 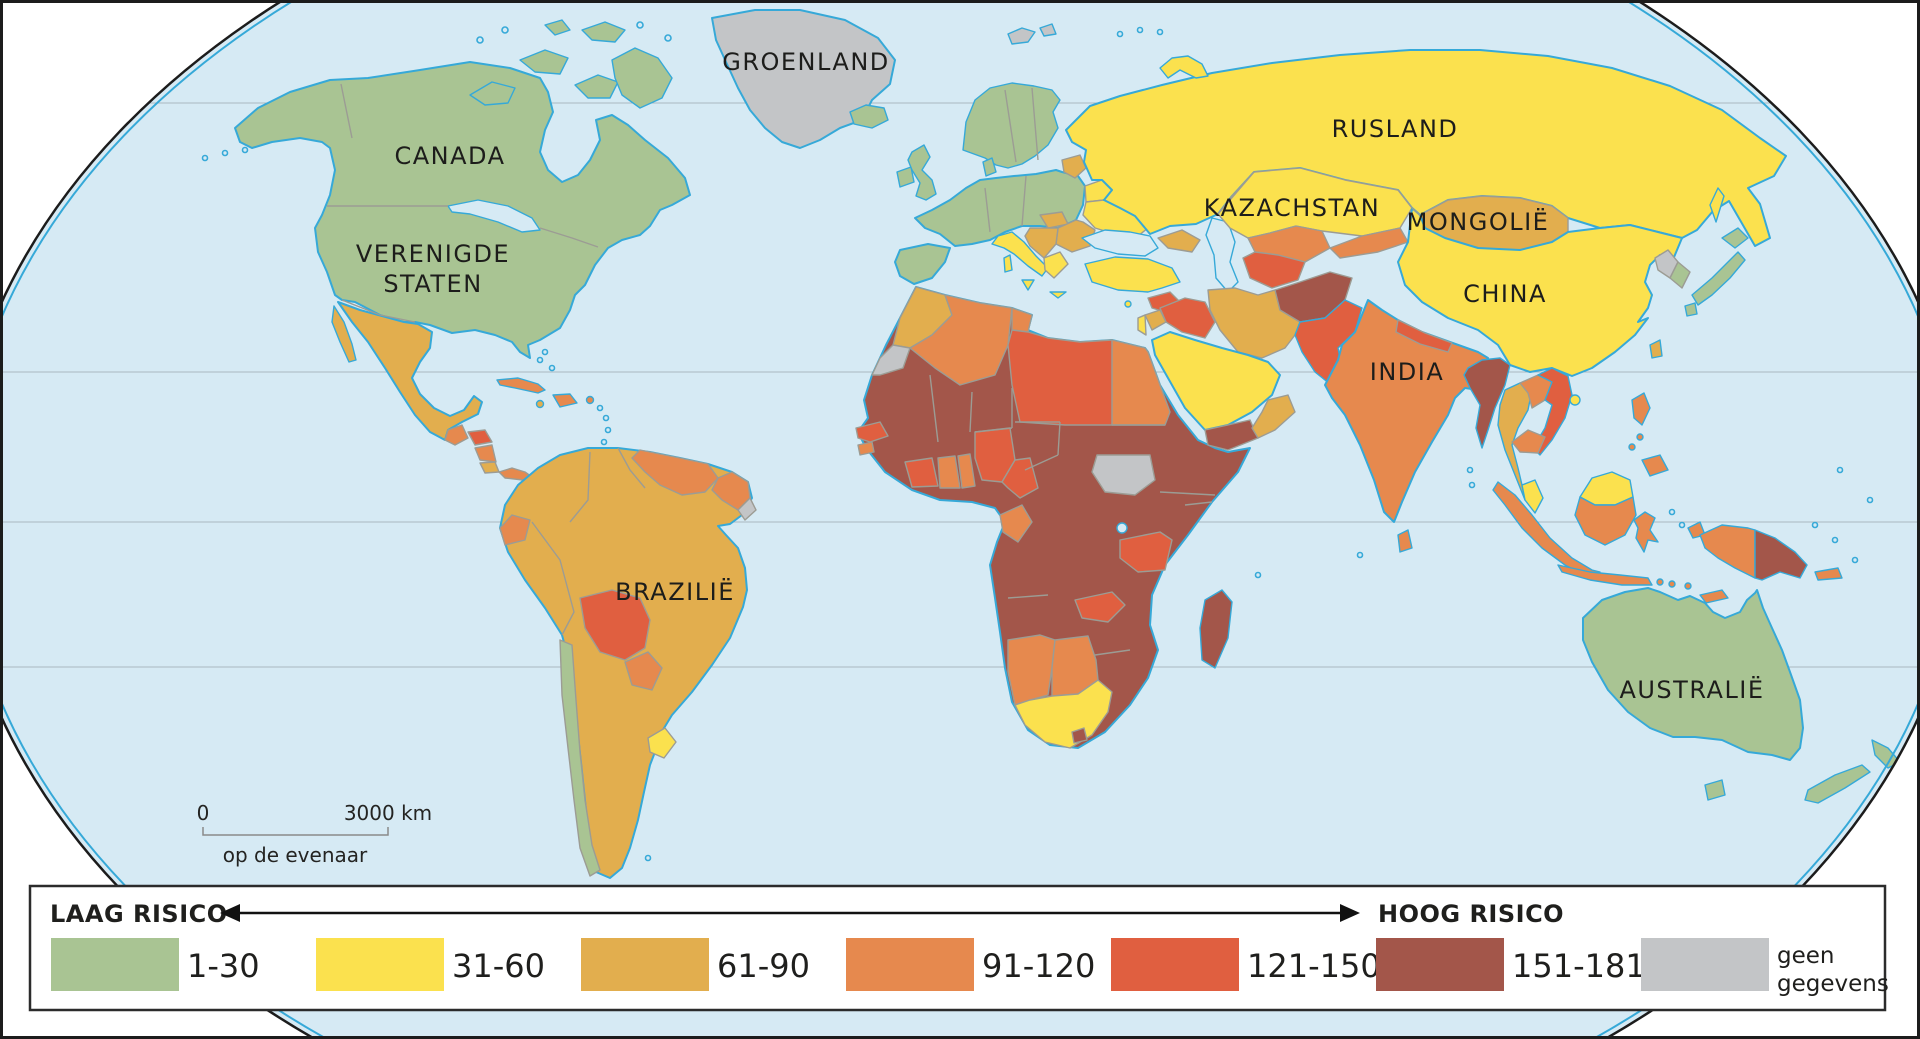 I want to click on europe-inner-borders, so click(x=966, y=228).